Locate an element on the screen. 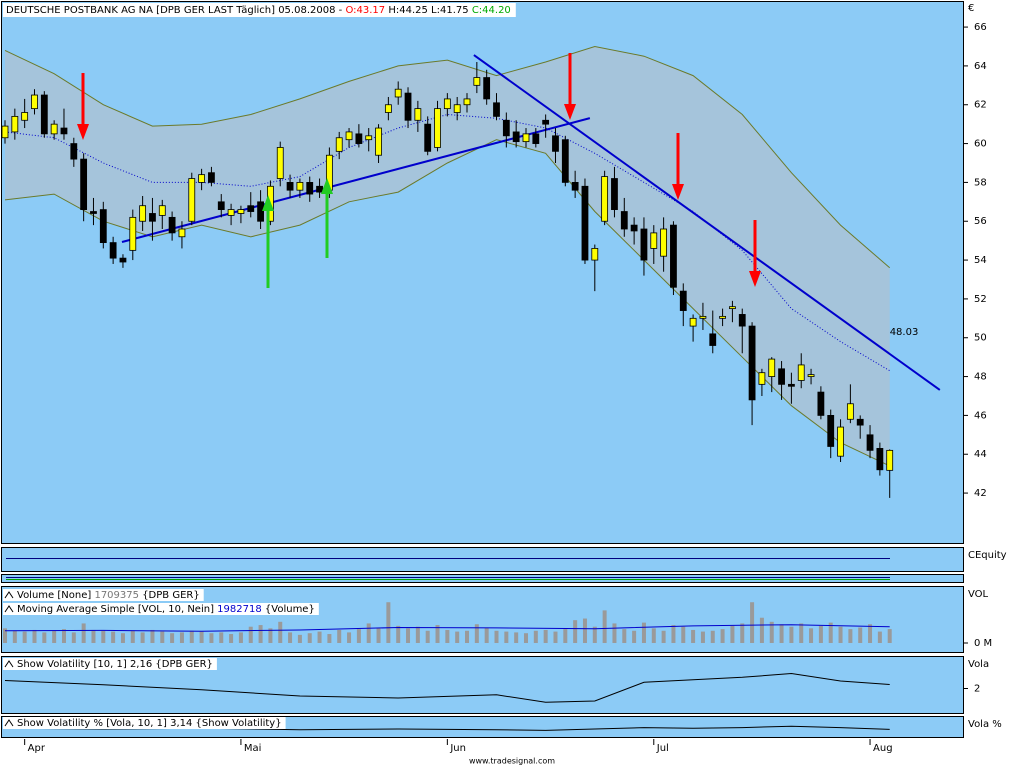 This screenshot has height=768, width=1024. legend-part: {DPB GER} is located at coordinates (171, 595).